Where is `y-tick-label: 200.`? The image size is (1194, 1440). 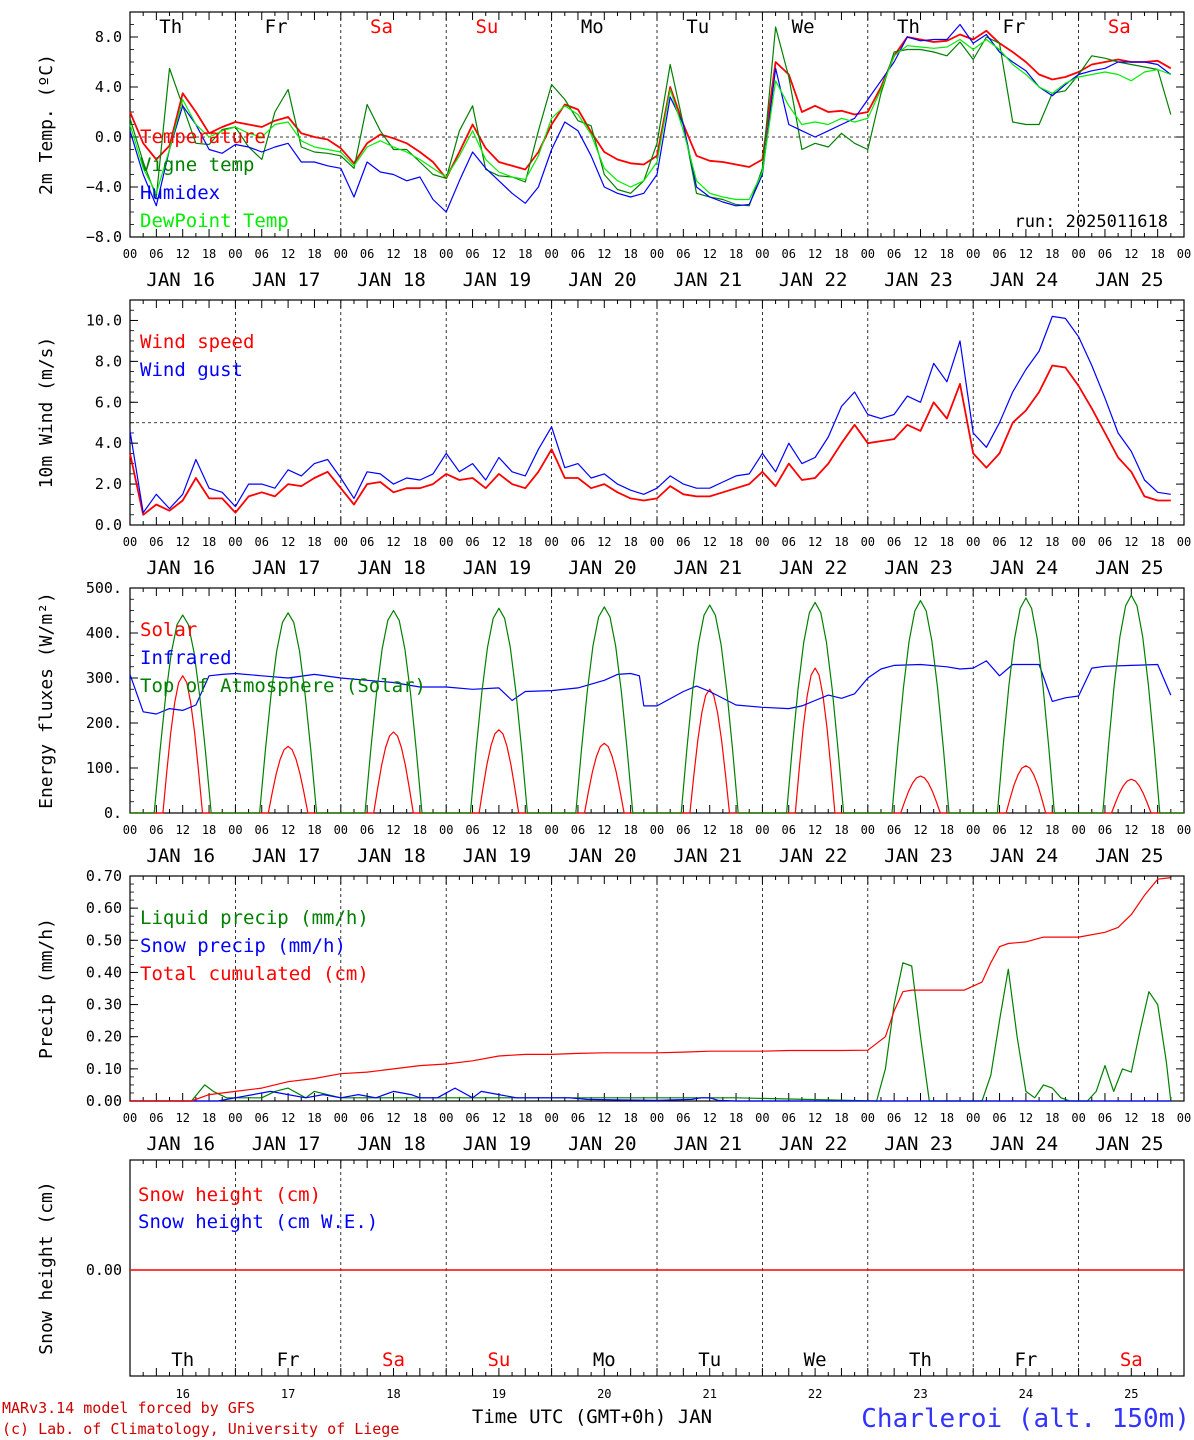 y-tick-label: 200. is located at coordinates (104, 723).